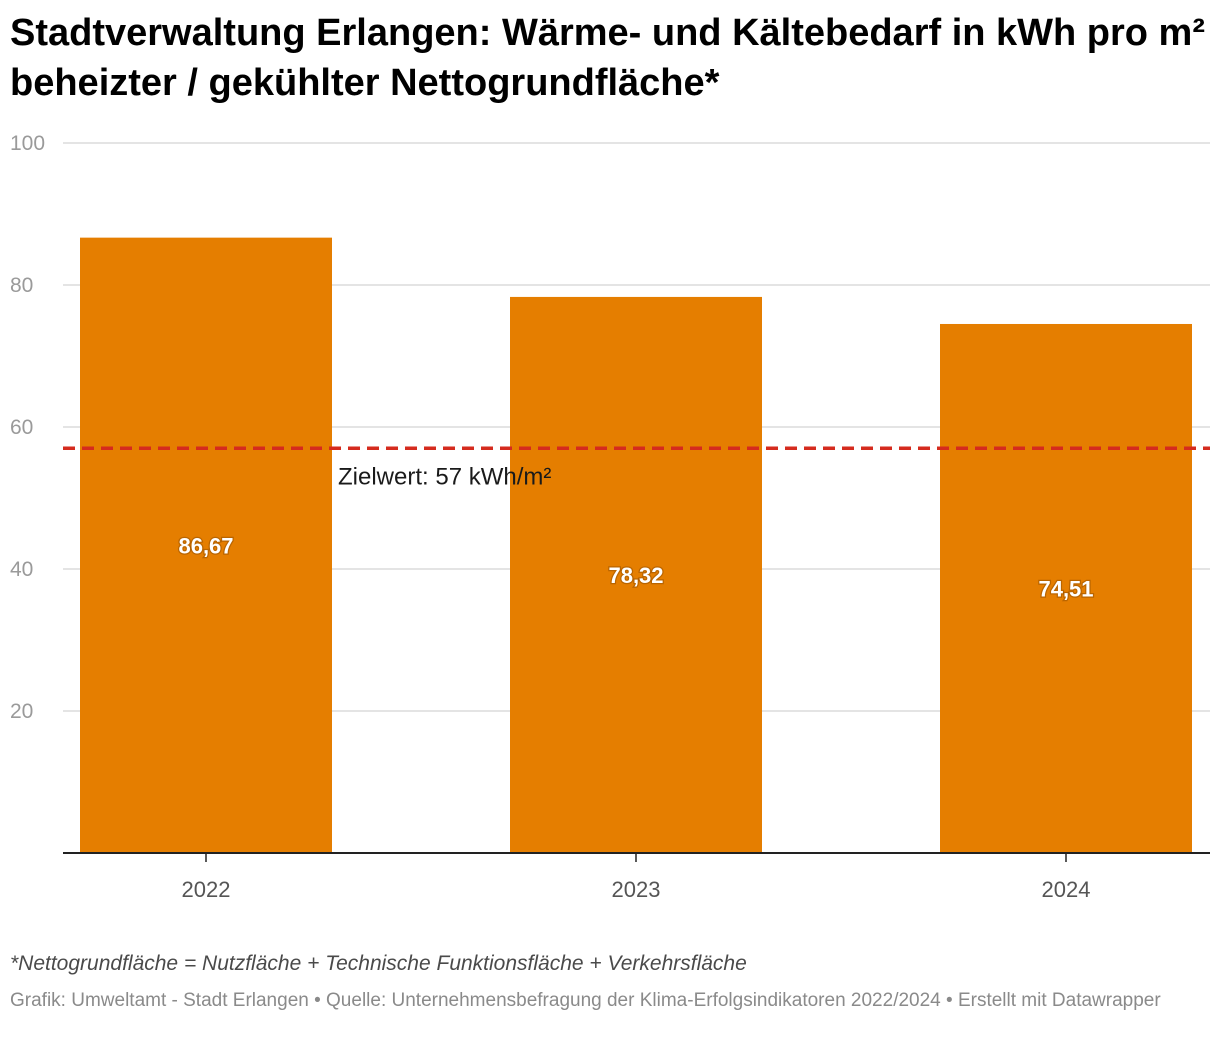 This screenshot has width=1220, height=1050. Describe the element at coordinates (206, 889) in the screenshot. I see `x-tick-label: 2022` at that location.